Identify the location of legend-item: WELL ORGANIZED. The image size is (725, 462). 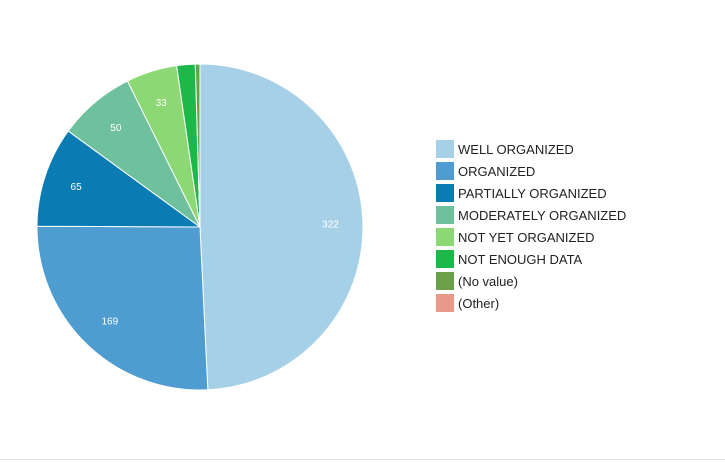
(531, 149).